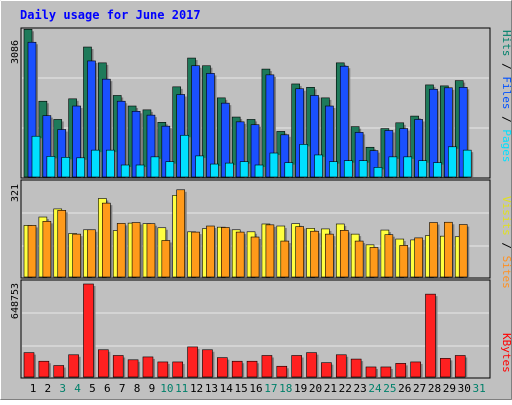 This screenshot has width=512, height=405. I want to click on legend-item-kbytes-0: KBytes, so click(506, 353).